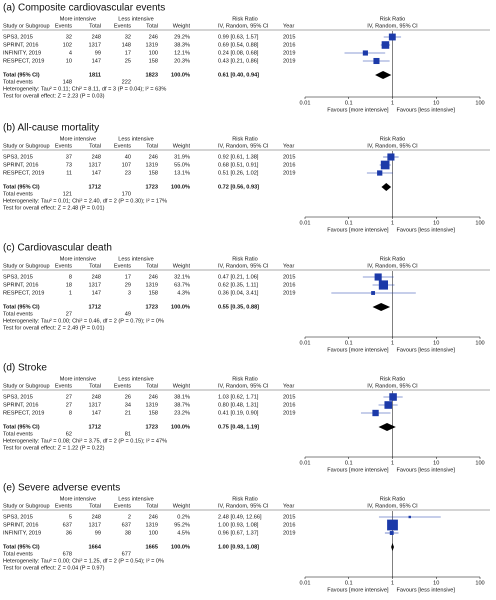 The height and width of the screenshot is (600, 496). Describe the element at coordinates (183, 533) in the screenshot. I see `cell: 4.5%` at that location.